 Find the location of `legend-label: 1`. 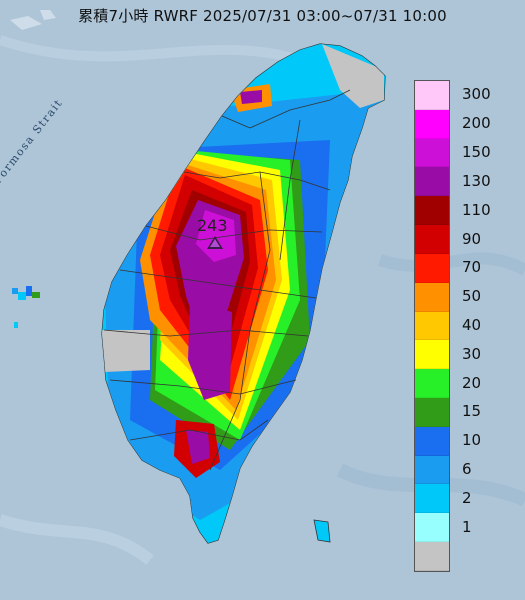

legend-label: 1 is located at coordinates (467, 526).